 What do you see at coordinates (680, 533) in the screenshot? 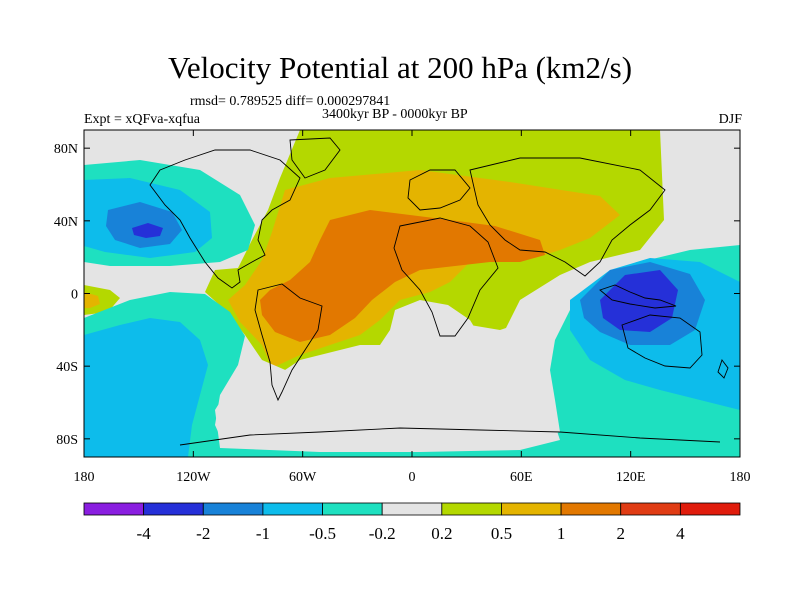
I see `colorbar-label: 4` at bounding box center [680, 533].